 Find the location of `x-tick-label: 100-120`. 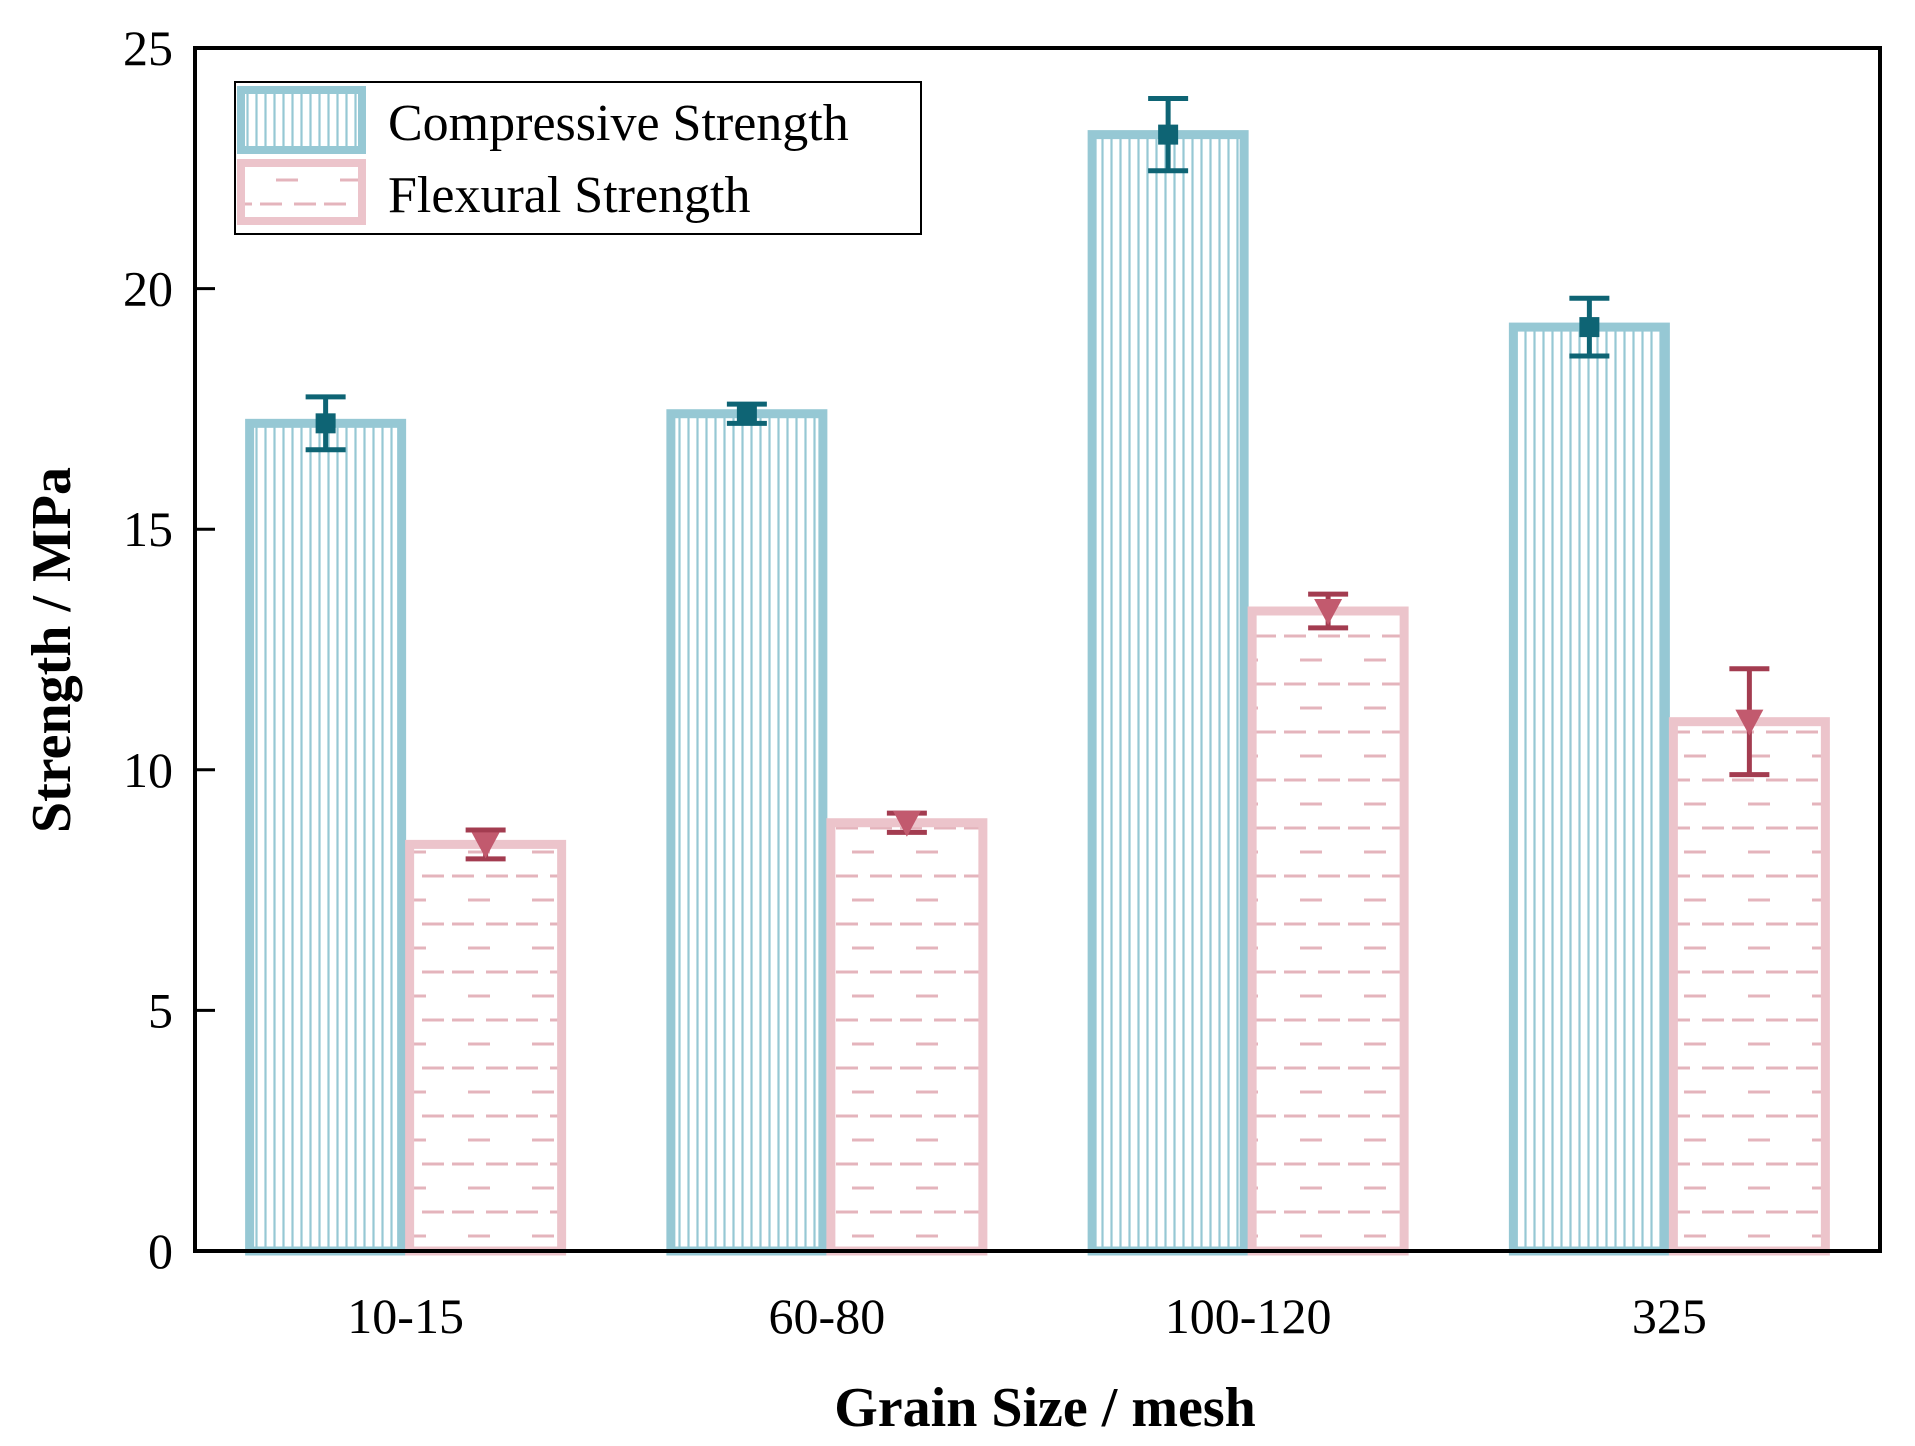

x-tick-label: 100-120 is located at coordinates (1248, 1316).